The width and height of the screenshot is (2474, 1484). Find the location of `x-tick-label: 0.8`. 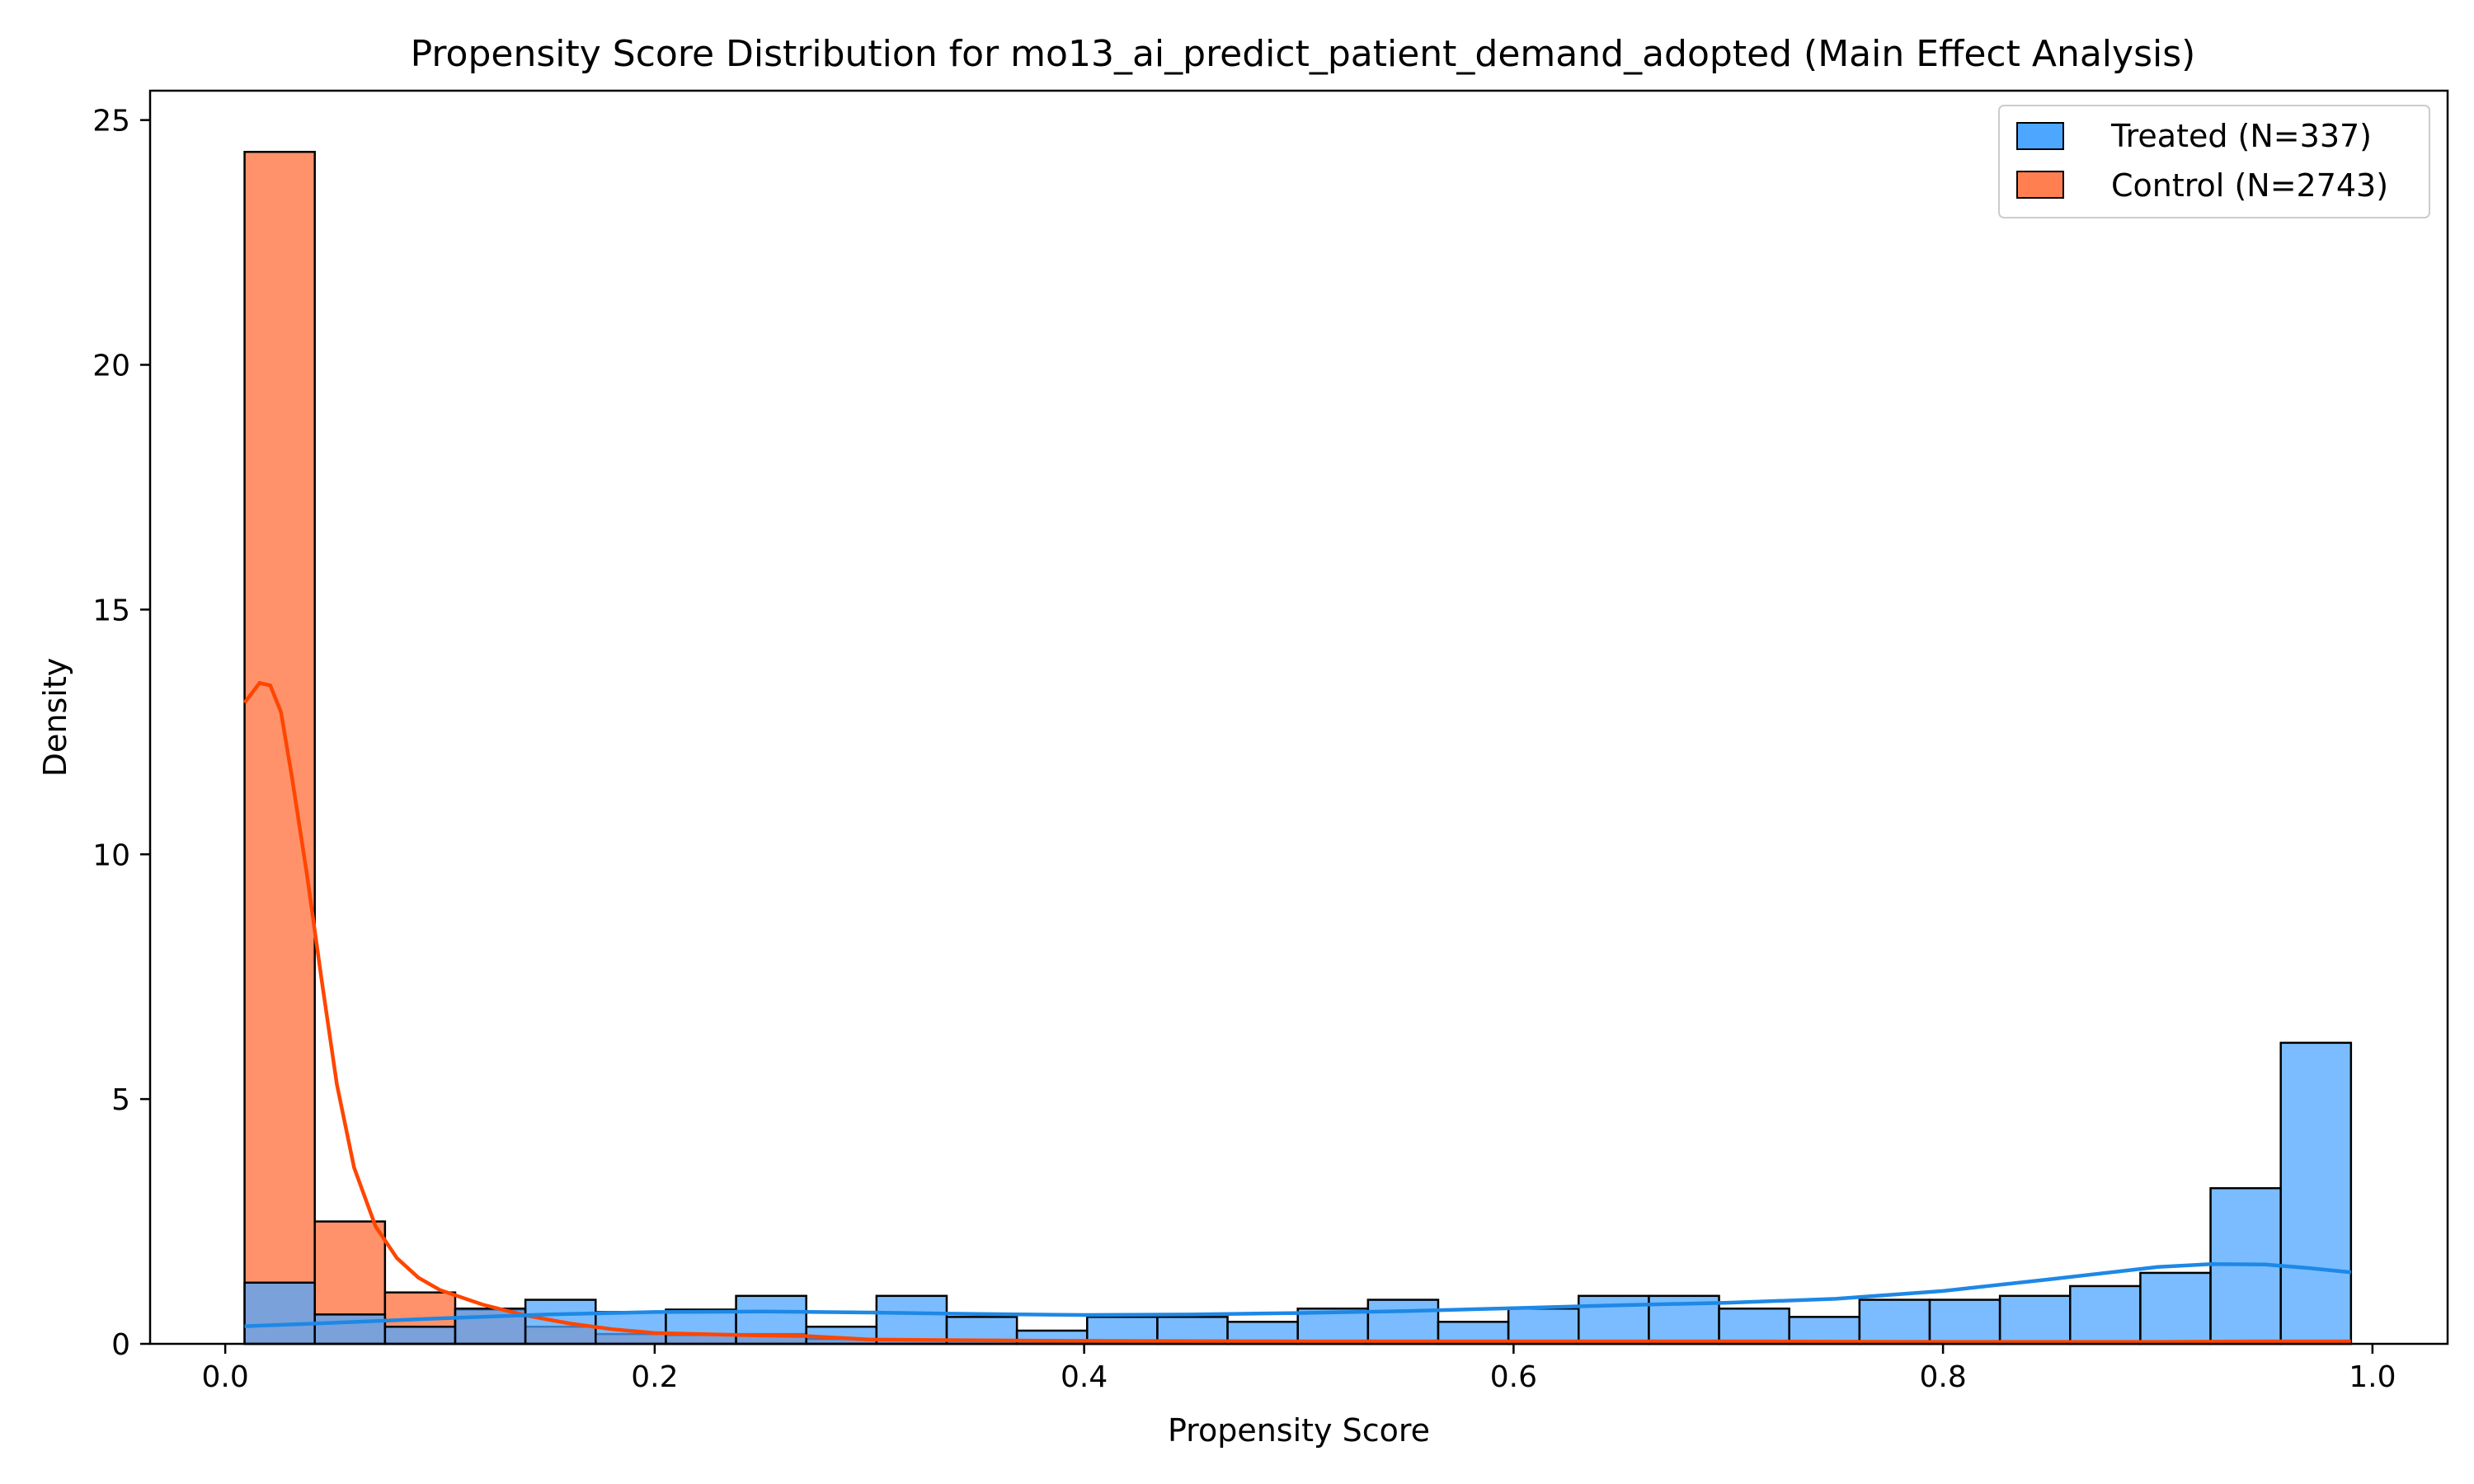

x-tick-label: 0.8 is located at coordinates (1942, 1377).